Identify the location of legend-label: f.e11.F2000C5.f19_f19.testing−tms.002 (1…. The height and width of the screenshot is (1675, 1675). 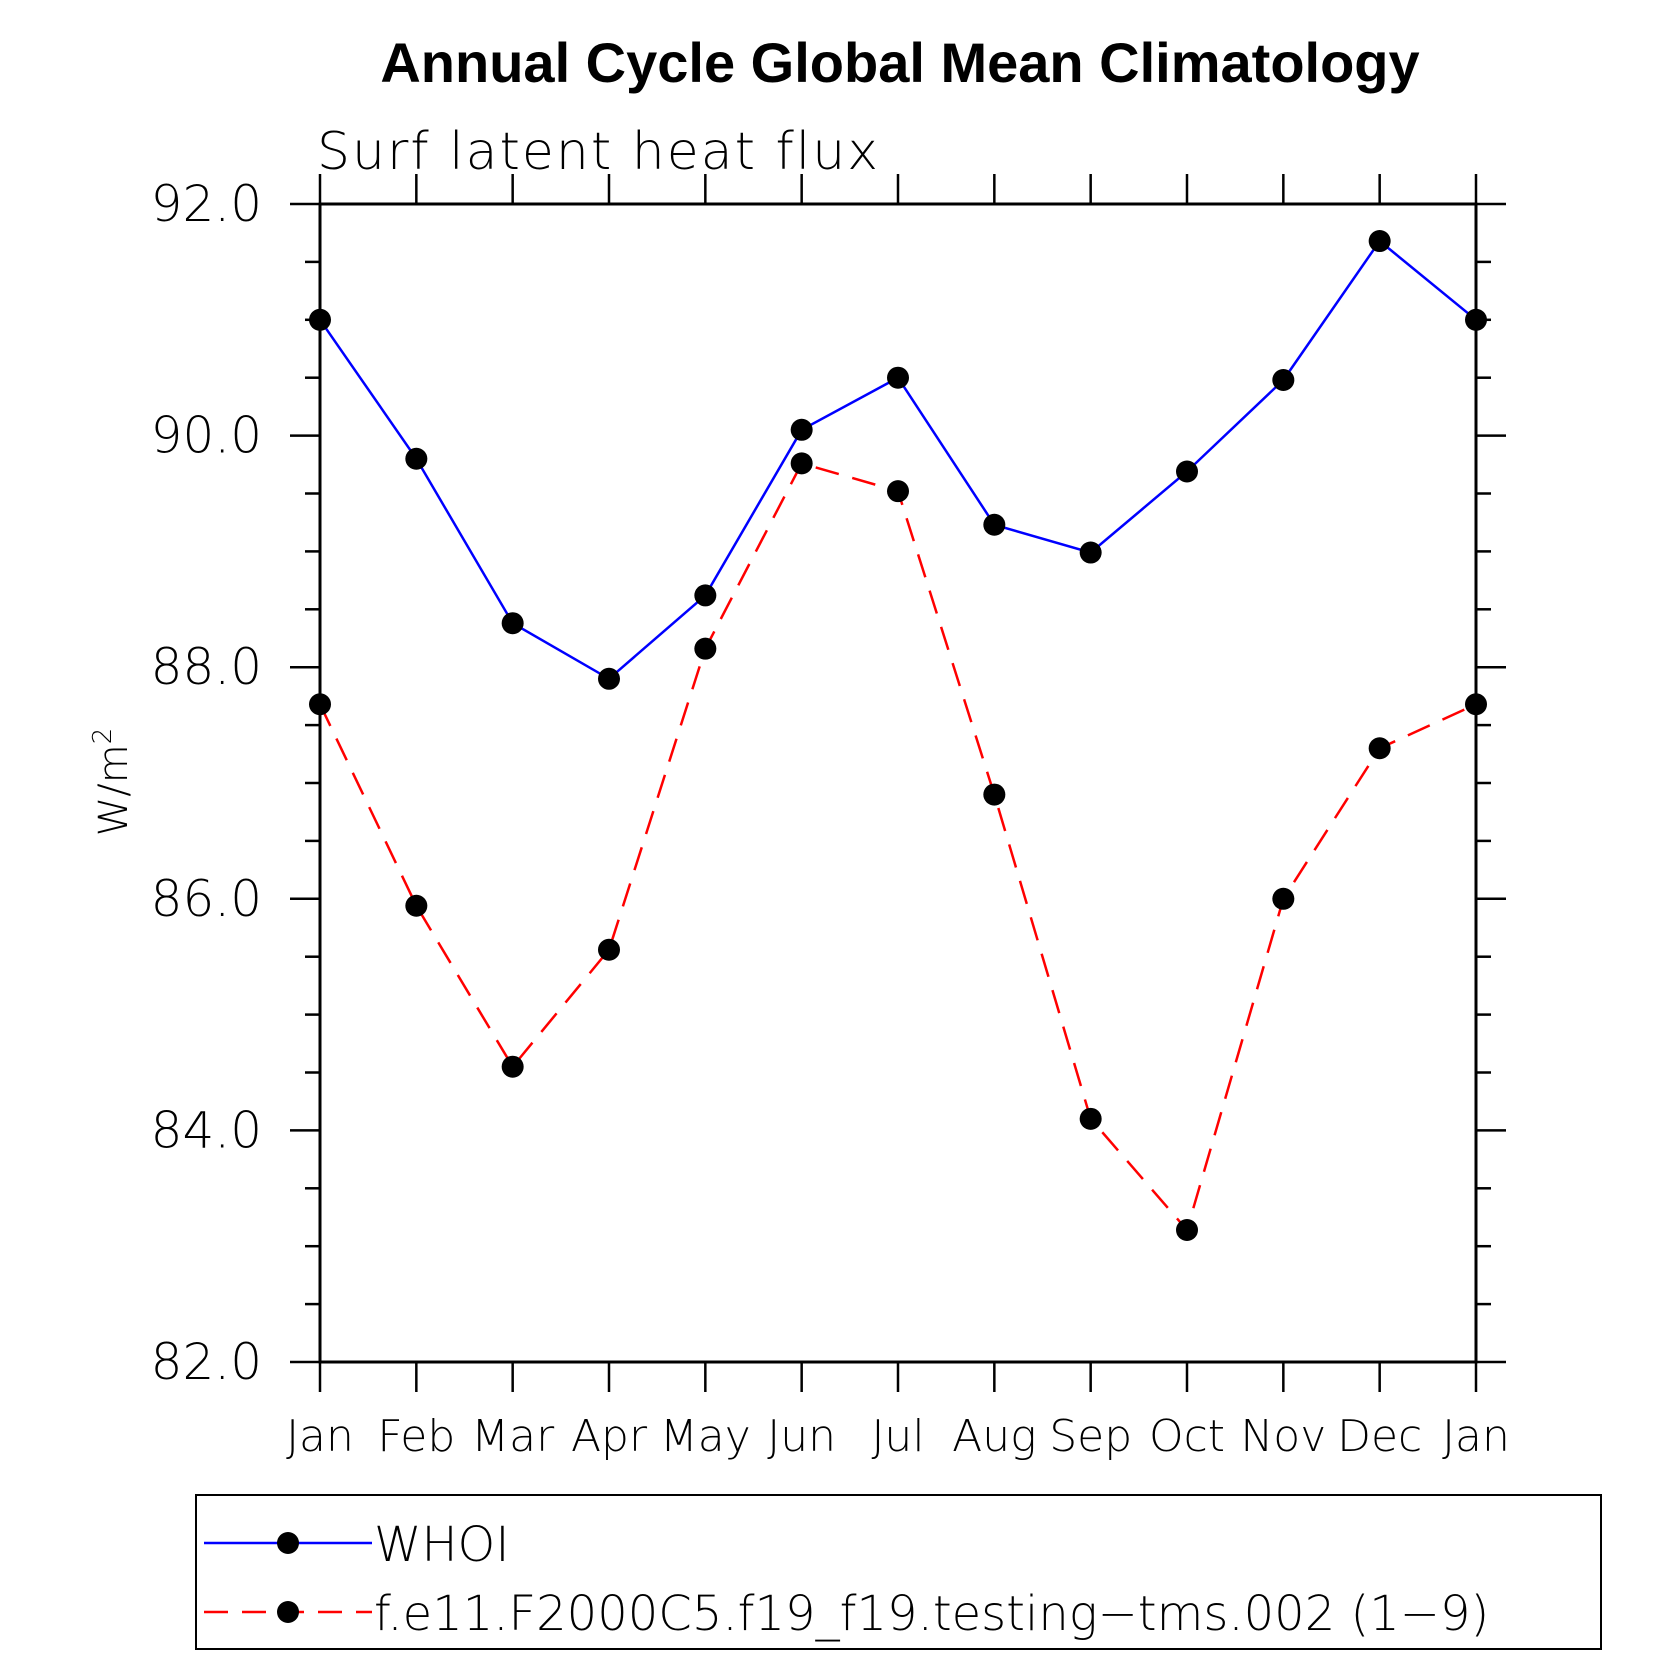
(931, 1614).